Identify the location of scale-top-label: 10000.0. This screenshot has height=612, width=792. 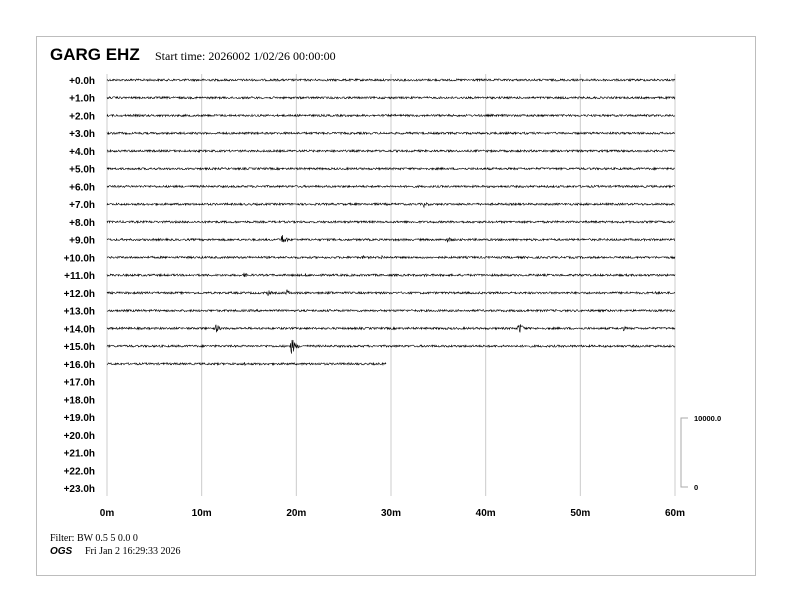
(707, 418).